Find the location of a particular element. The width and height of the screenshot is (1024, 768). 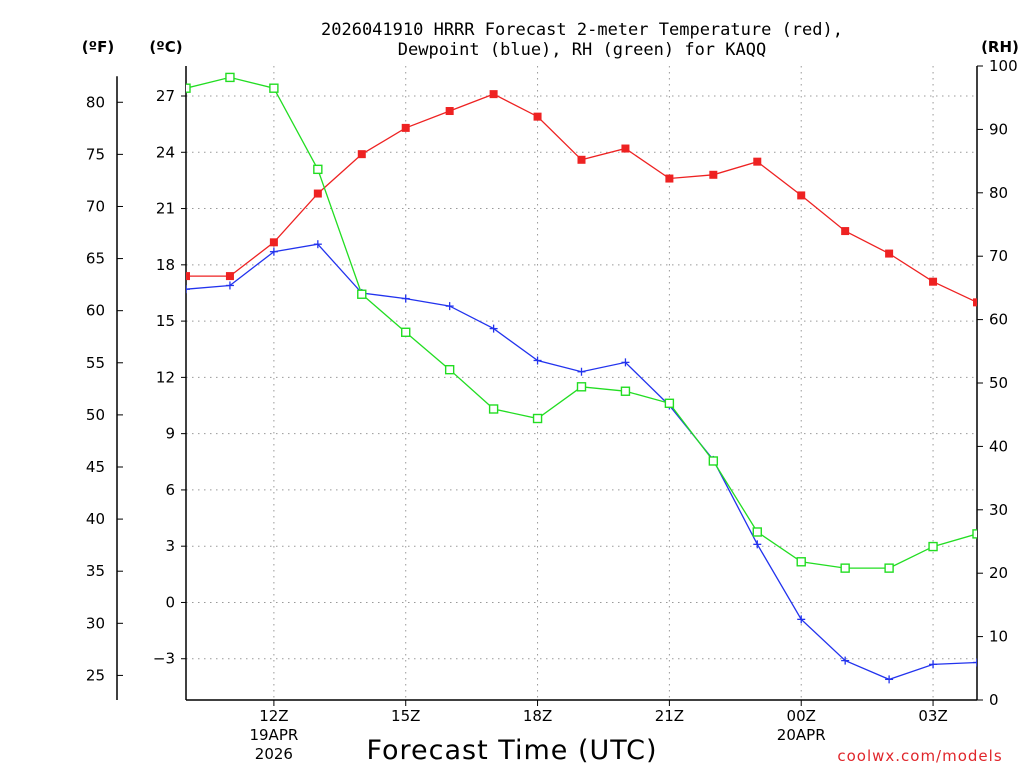

rh-tick-label: 20 is located at coordinates (998, 573).